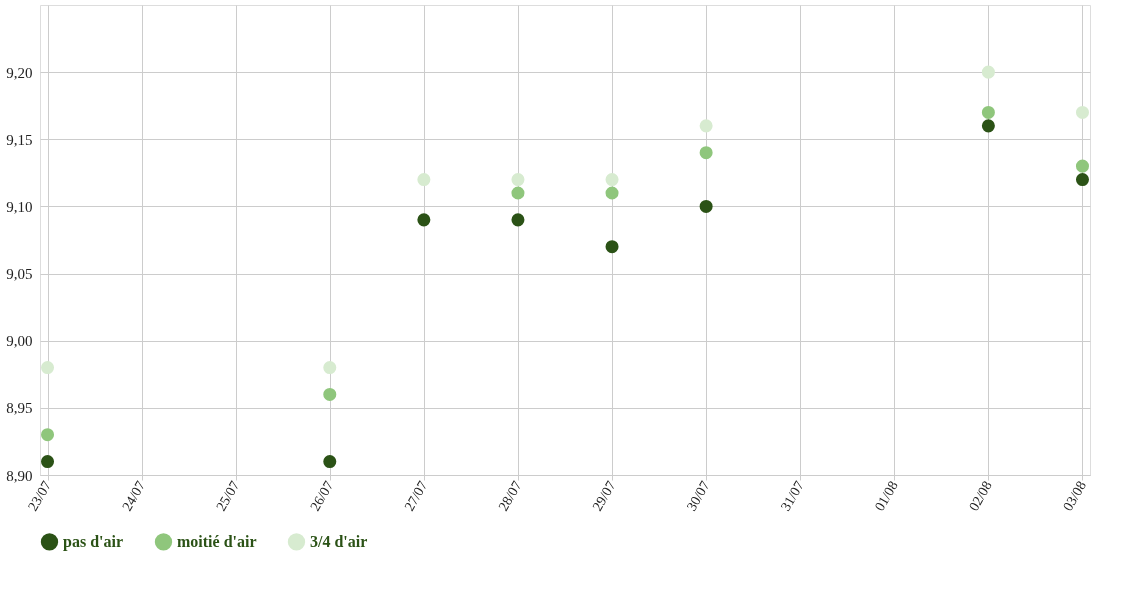 The image size is (1146, 600). Describe the element at coordinates (19, 139) in the screenshot. I see `y-tick-label: 9,15` at that location.